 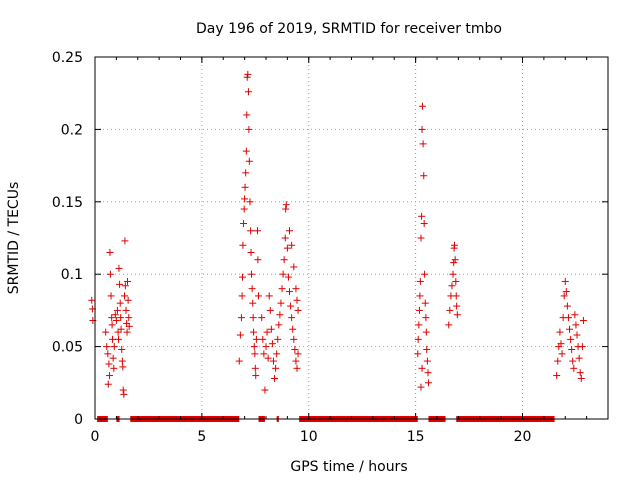 What do you see at coordinates (67, 203) in the screenshot?
I see `y-tick-label: 0.15` at bounding box center [67, 203].